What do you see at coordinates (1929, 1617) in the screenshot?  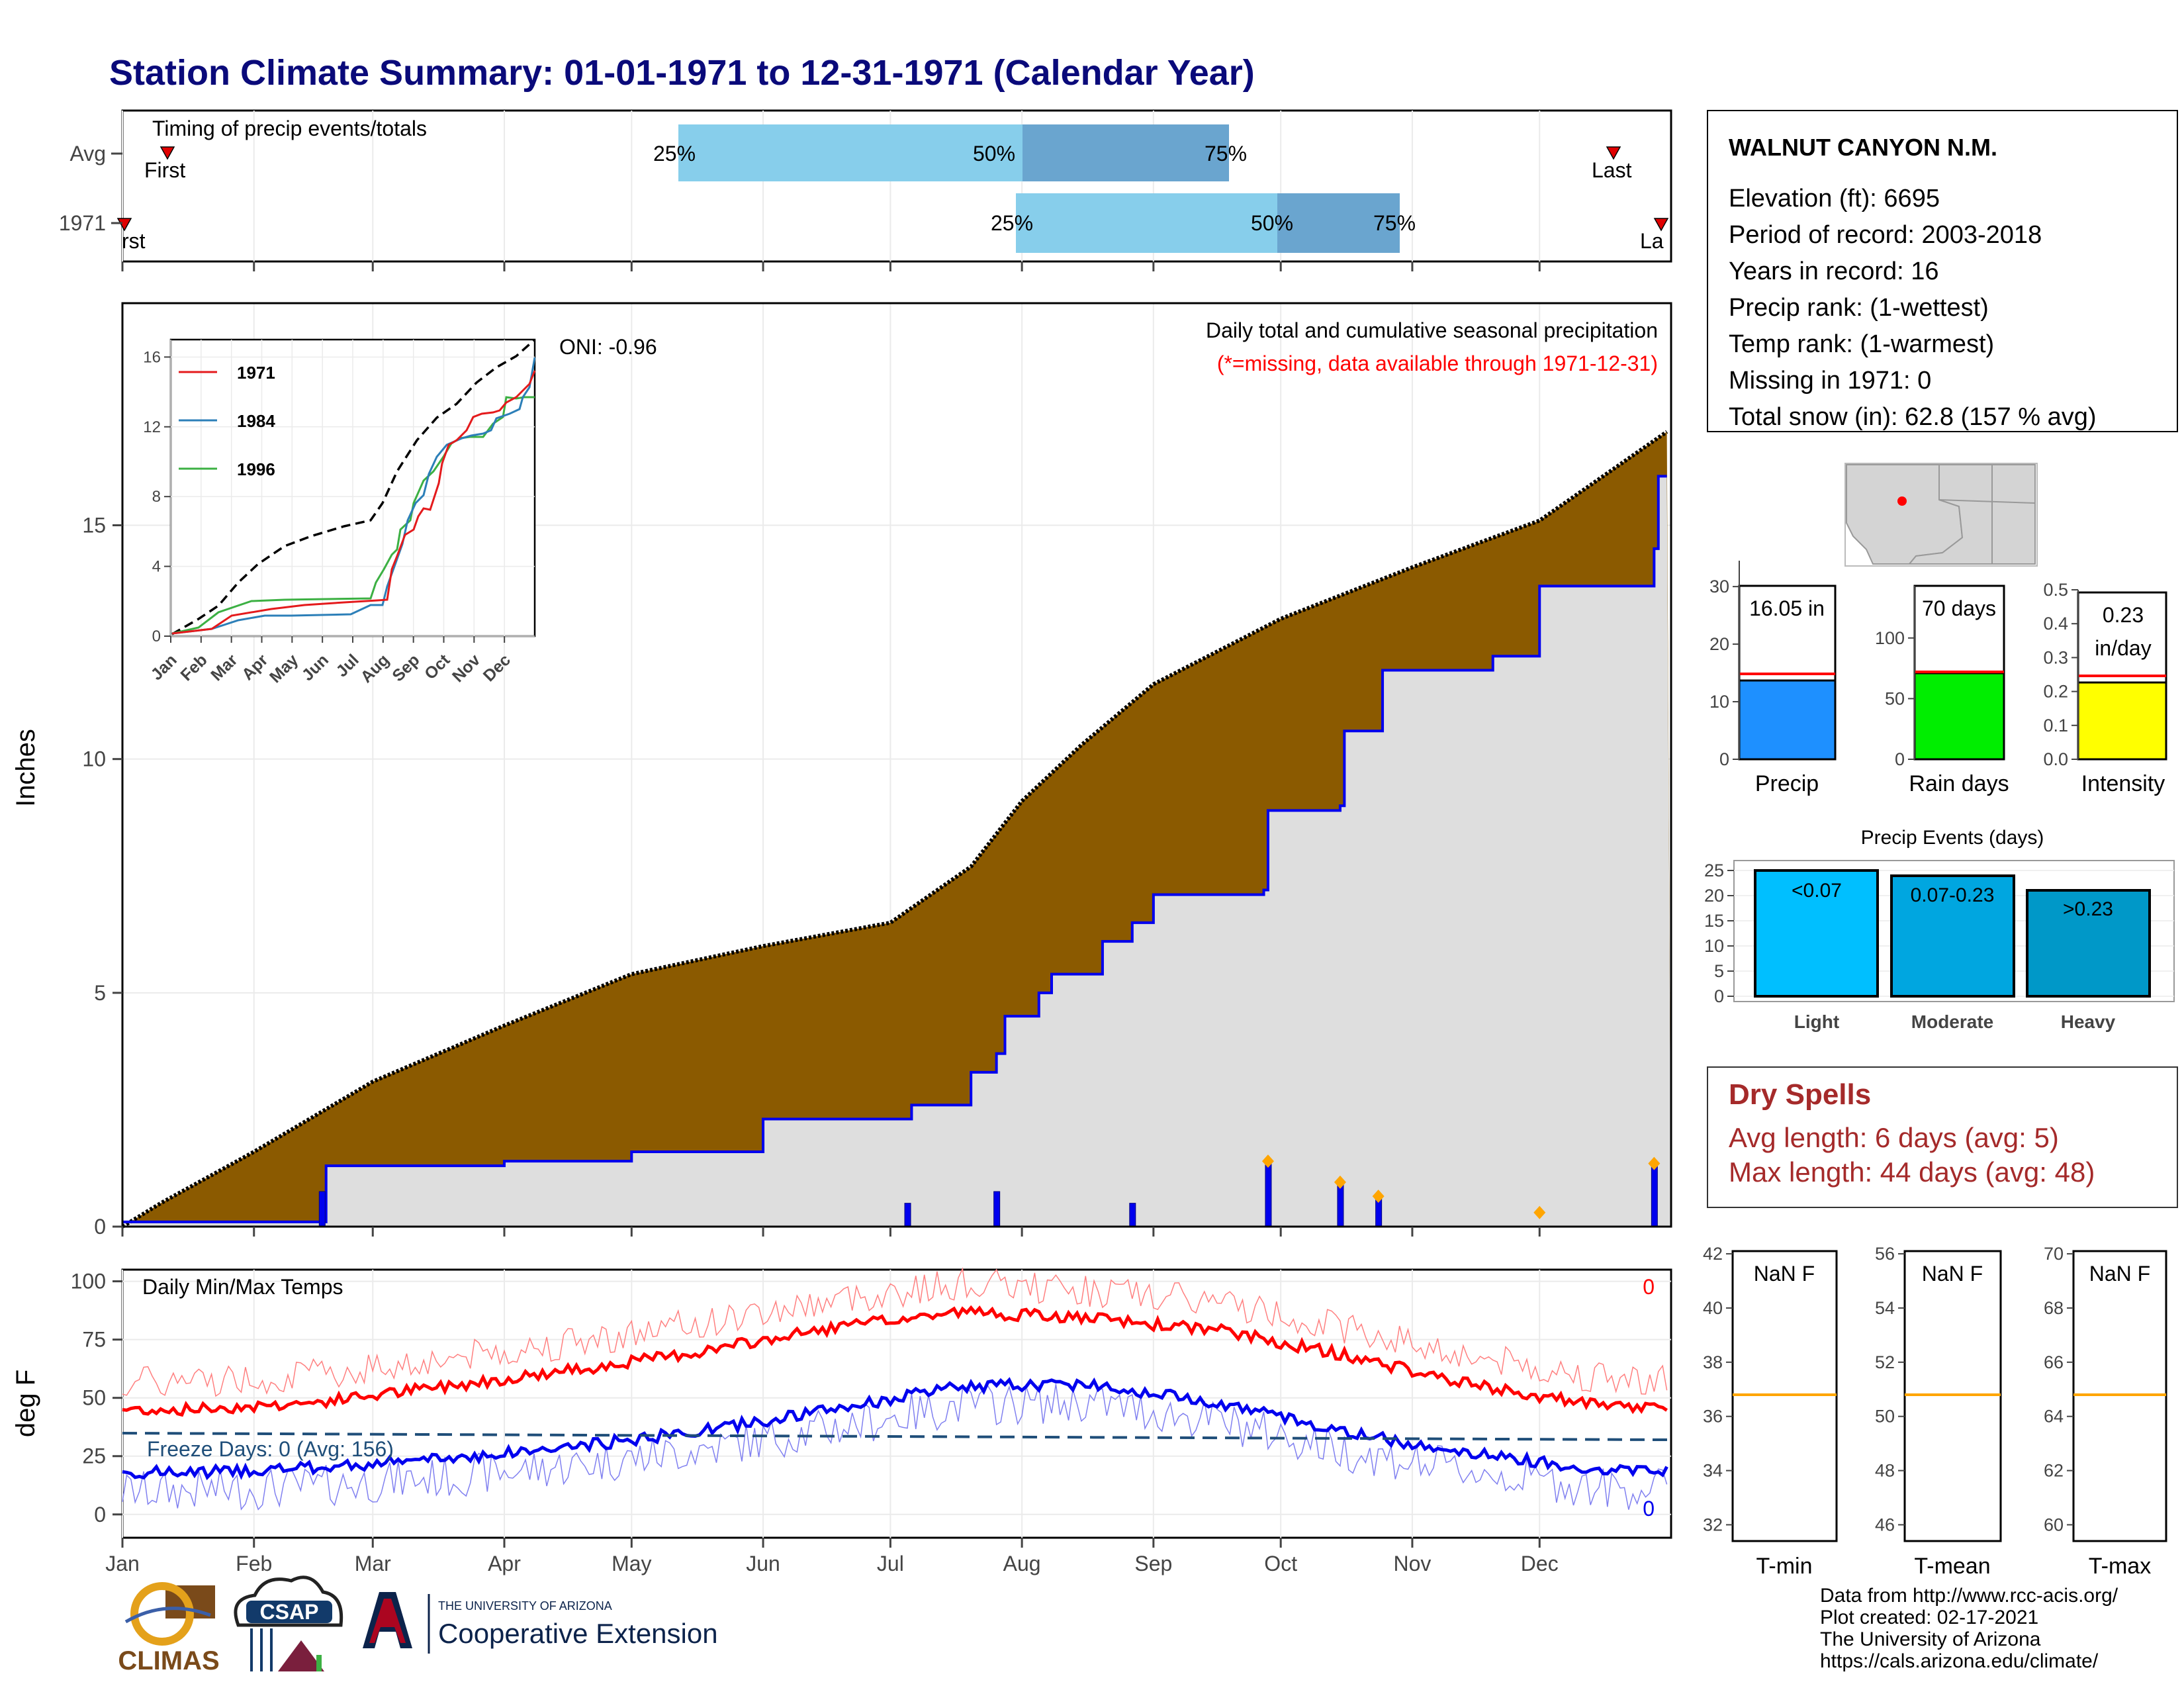 I see `footer-line-2: Plot created: 02-17-2021` at bounding box center [1929, 1617].